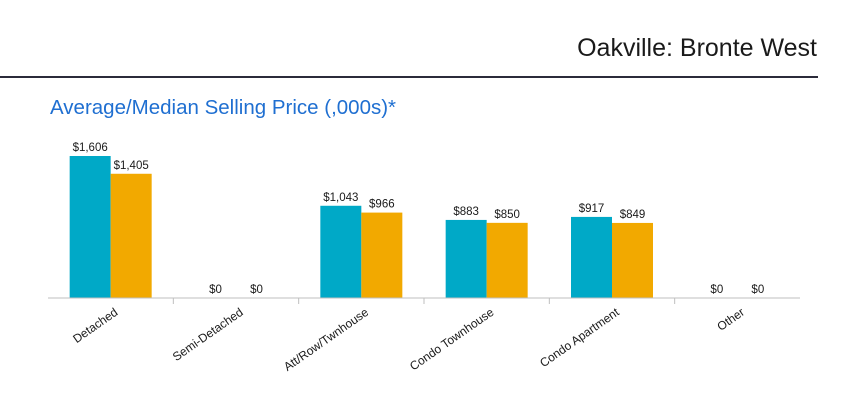 This screenshot has width=859, height=417. I want to click on x-tick-label-5: Other, so click(730, 319).